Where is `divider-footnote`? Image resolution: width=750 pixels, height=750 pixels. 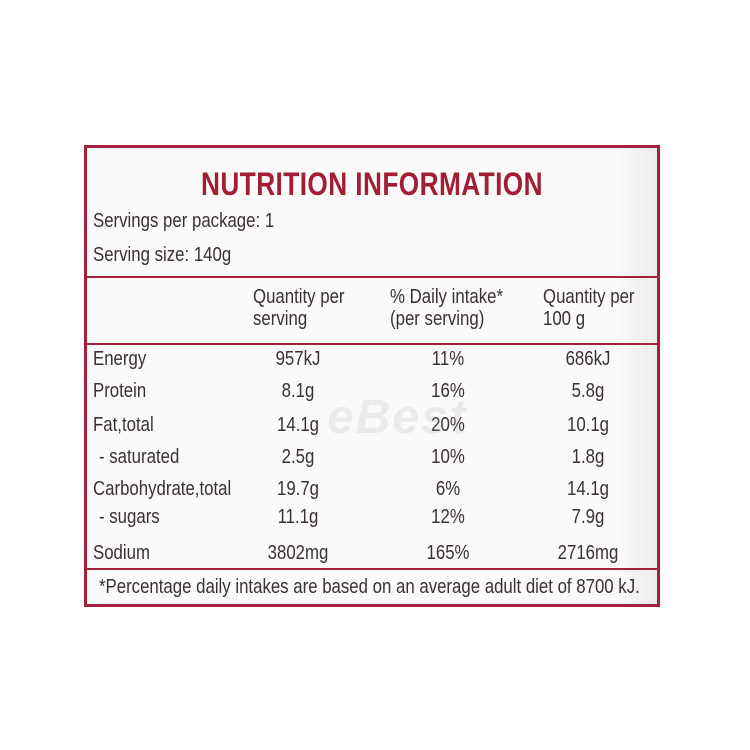
divider-footnote is located at coordinates (372, 569).